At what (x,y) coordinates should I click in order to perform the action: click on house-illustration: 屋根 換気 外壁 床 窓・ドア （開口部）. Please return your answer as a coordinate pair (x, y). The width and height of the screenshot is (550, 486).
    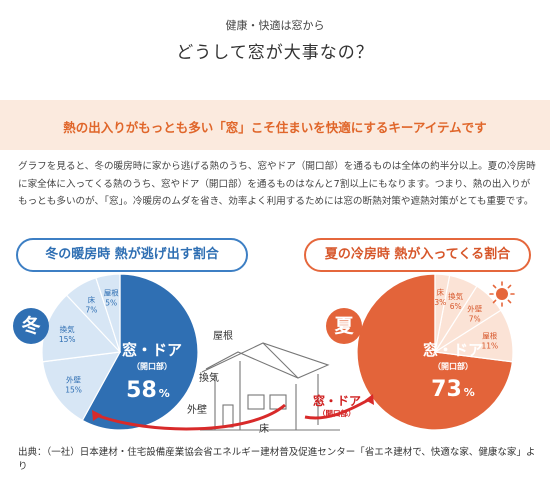
    Looking at the image, I should click on (233, 382).